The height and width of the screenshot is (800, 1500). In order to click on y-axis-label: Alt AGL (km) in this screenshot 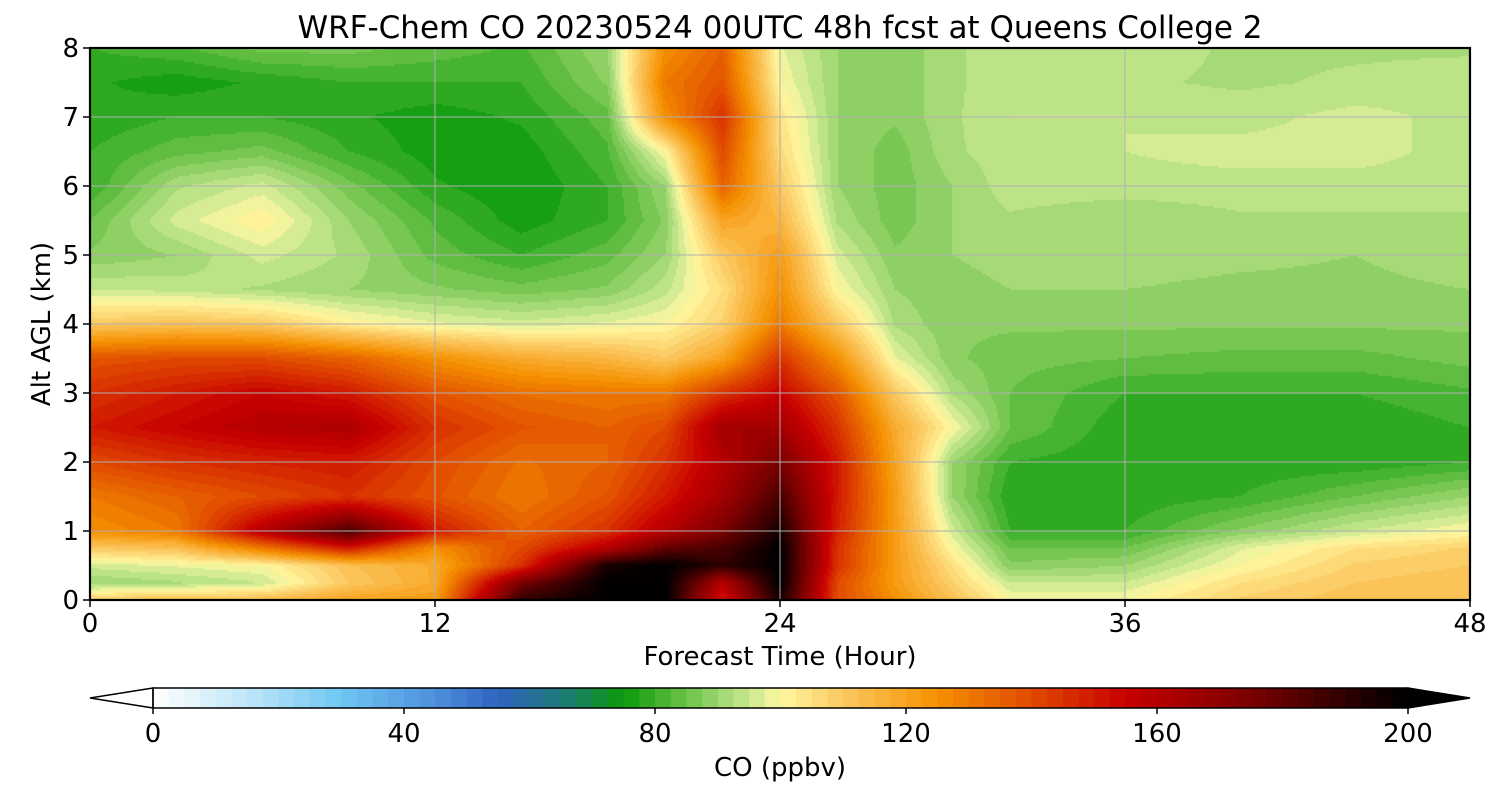, I will do `click(42, 324)`.